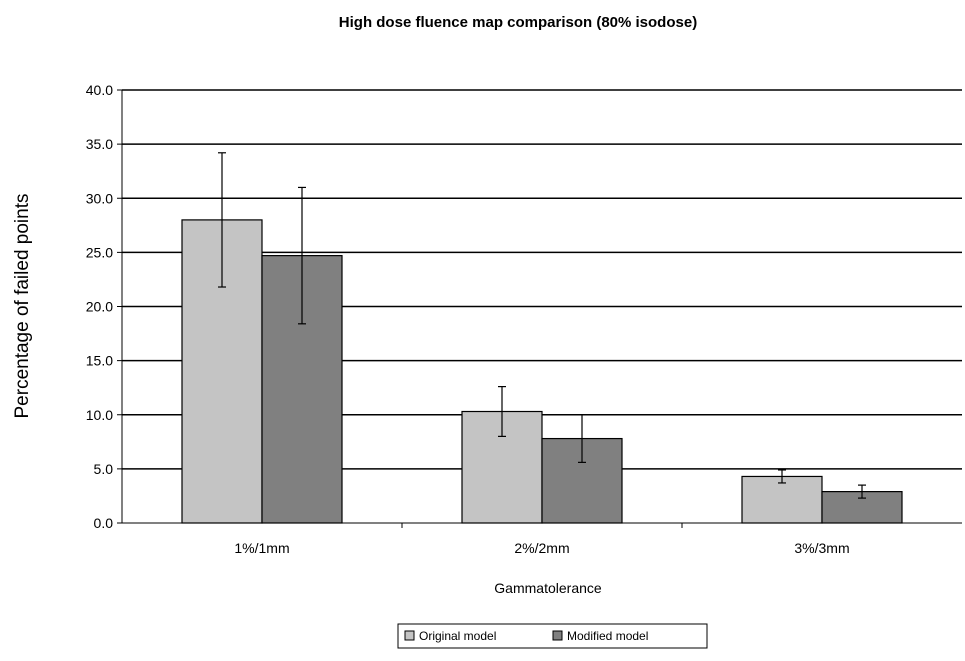  What do you see at coordinates (557, 635) in the screenshot?
I see `legend-swatch-modified` at bounding box center [557, 635].